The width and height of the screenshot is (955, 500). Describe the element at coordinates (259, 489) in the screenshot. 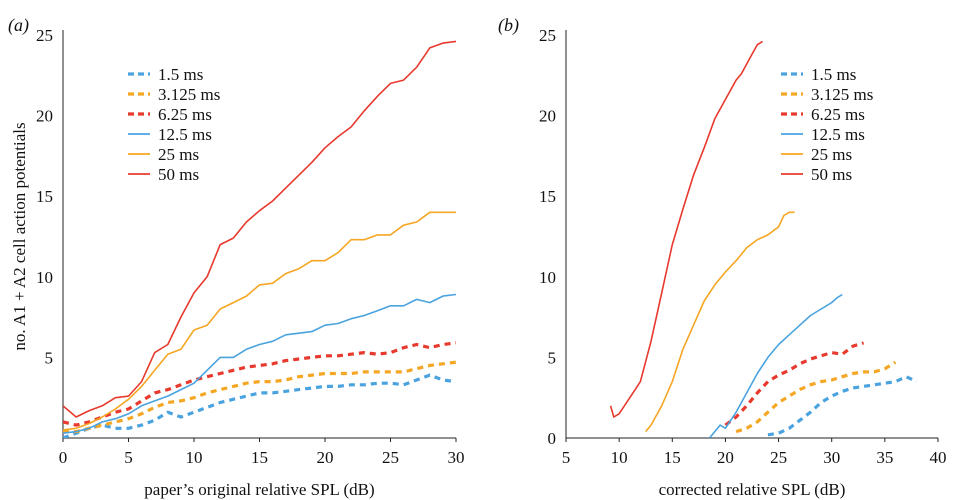

I see `x-axis-title: paper’s original relative SPL (dB)` at that location.